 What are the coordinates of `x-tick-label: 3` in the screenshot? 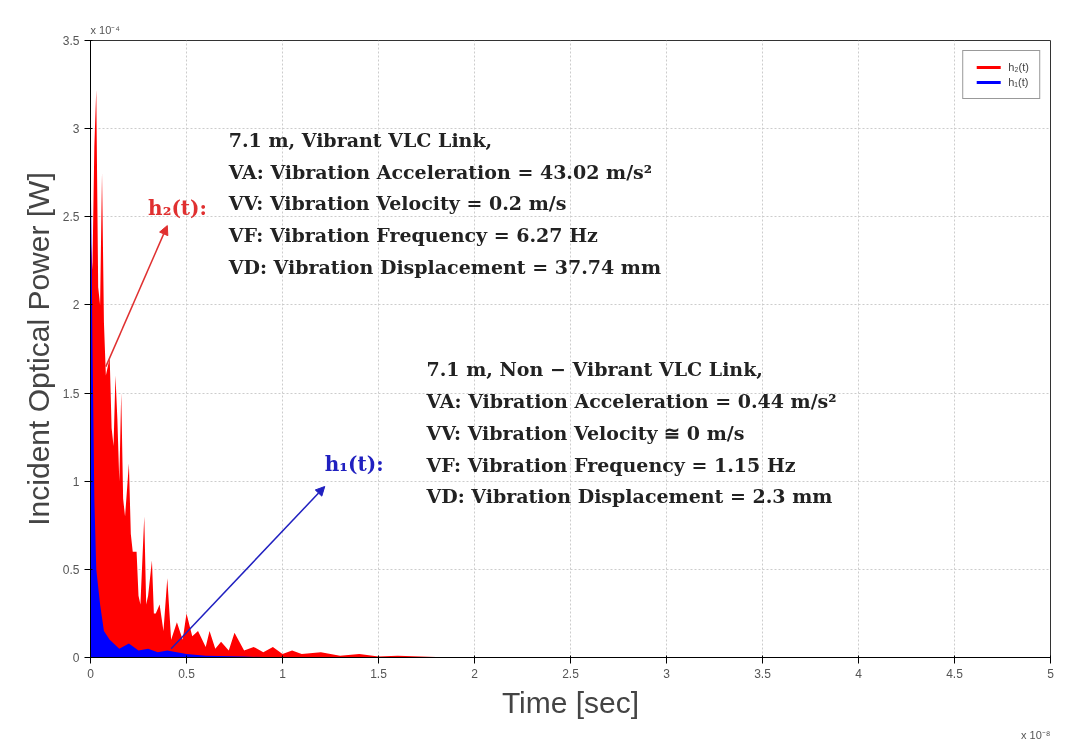 It's located at (667, 673).